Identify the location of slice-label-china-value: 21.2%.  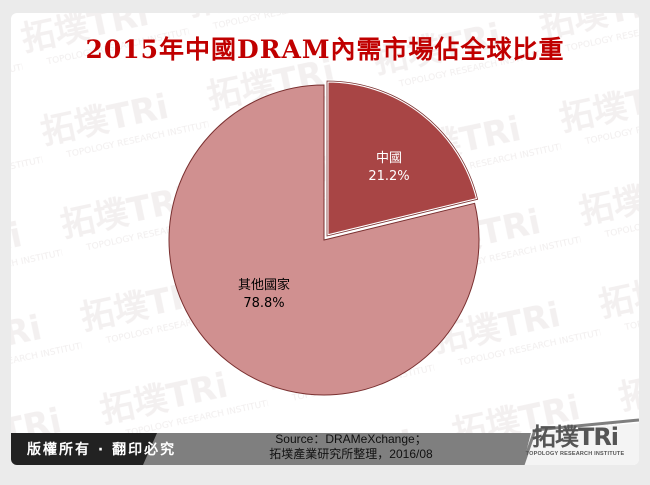
(388, 176).